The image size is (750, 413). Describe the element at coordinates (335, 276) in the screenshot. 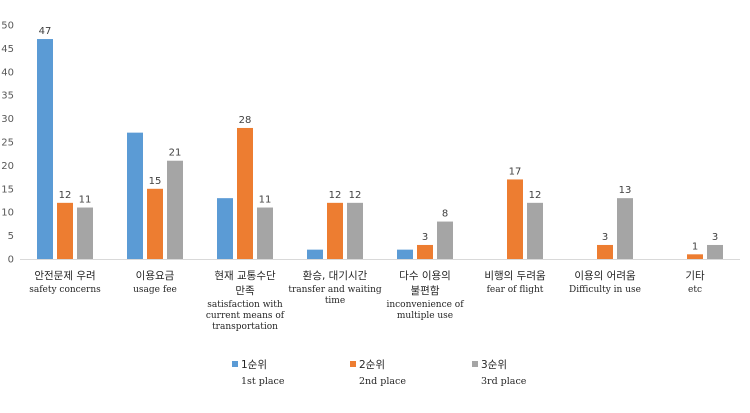

I see `category-label-ko: 환승, 대기시간` at that location.